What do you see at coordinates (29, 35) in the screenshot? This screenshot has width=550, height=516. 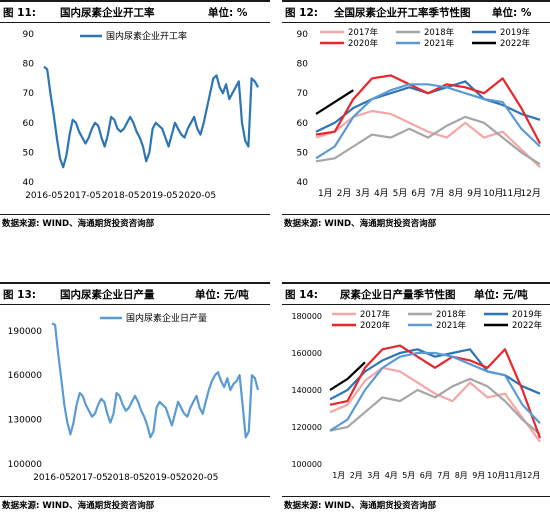 I see `y-tick-label: 90` at bounding box center [29, 35].